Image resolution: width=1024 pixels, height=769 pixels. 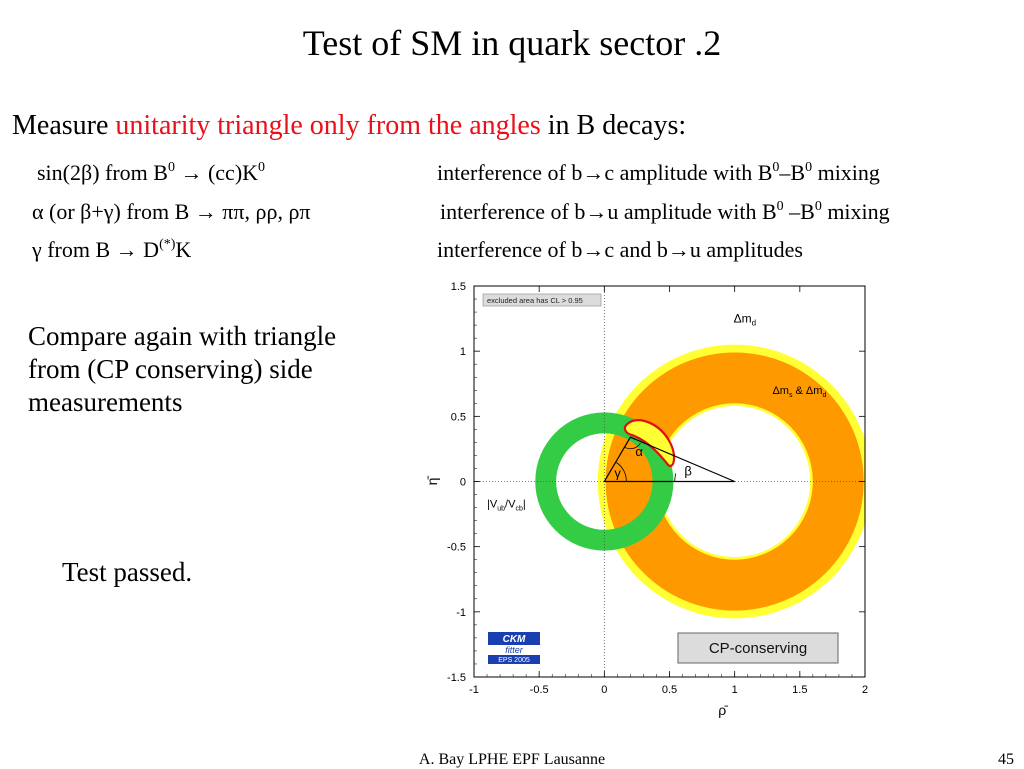 What do you see at coordinates (456, 548) in the screenshot?
I see `y-tick-label-4: -0.5` at bounding box center [456, 548].